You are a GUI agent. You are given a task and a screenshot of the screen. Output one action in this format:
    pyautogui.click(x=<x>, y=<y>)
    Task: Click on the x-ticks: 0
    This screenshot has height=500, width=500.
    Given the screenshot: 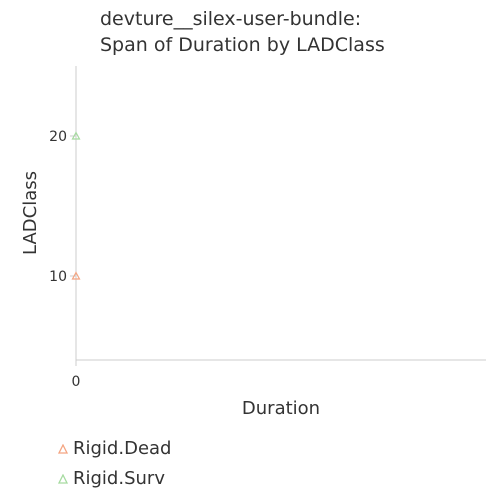 What is the action you would take?
    pyautogui.click(x=76, y=375)
    